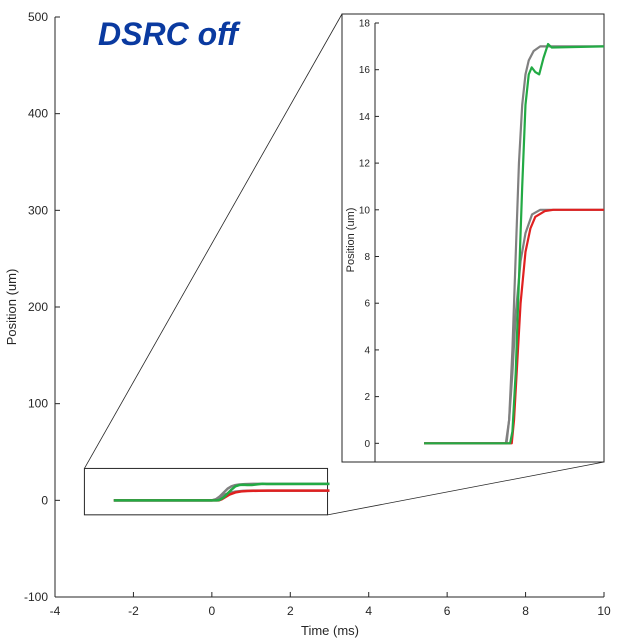  I want to click on inset-y-tick-label: 2, so click(367, 397).